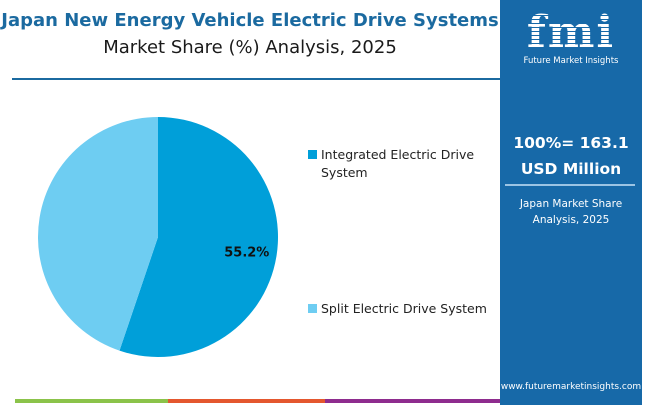 The image size is (650, 405). I want to click on website-url: www.futuremarketinsights.com, so click(571, 387).